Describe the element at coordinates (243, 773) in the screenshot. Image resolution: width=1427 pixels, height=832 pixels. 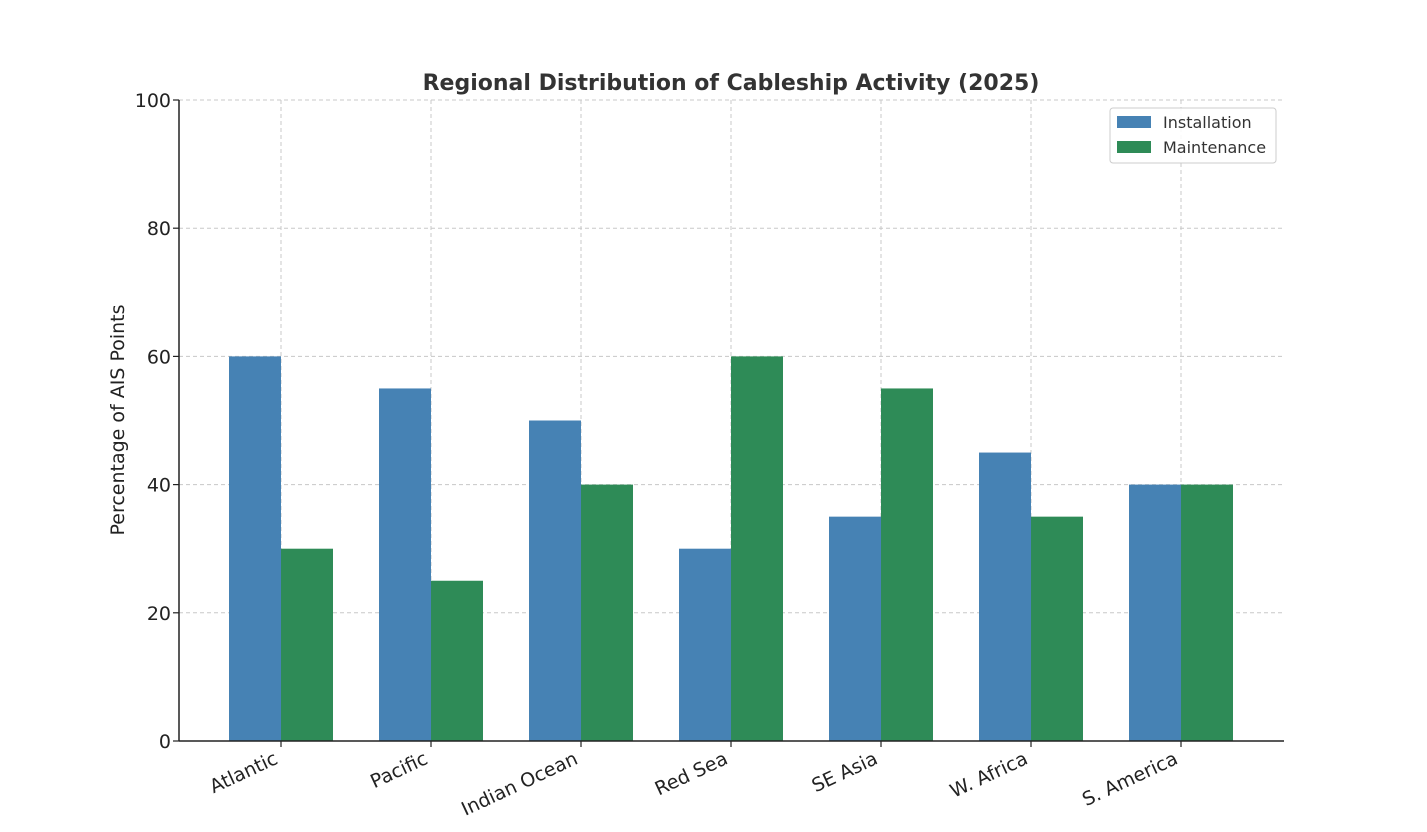
I see `x-tick-label: Atlantic` at that location.